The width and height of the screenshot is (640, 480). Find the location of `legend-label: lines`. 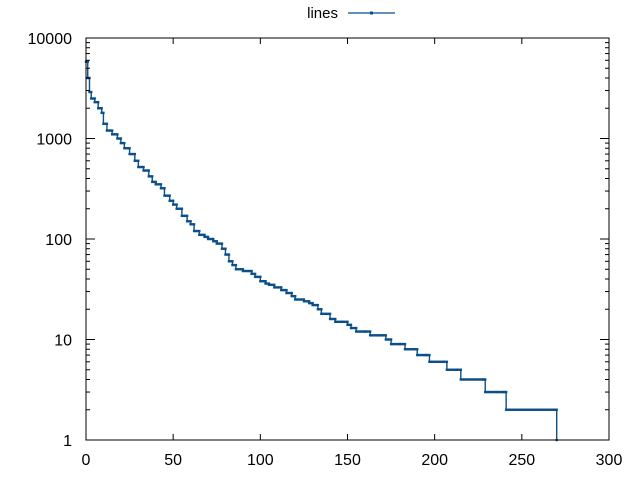

legend-label: lines is located at coordinates (322, 13).